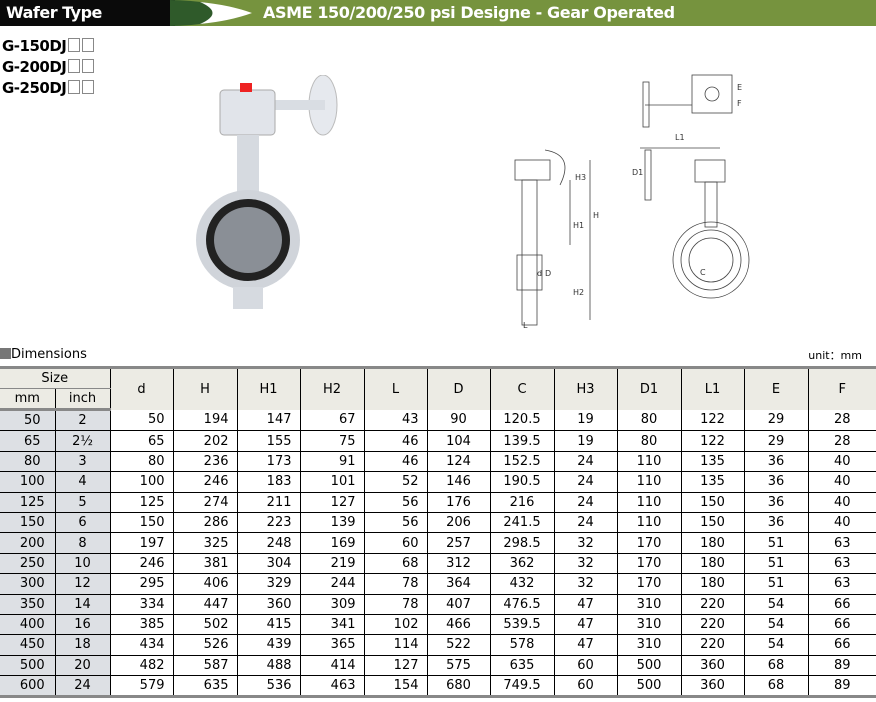 This screenshot has height=702, width=876. I want to click on value-cell: 220, so click(712, 645).